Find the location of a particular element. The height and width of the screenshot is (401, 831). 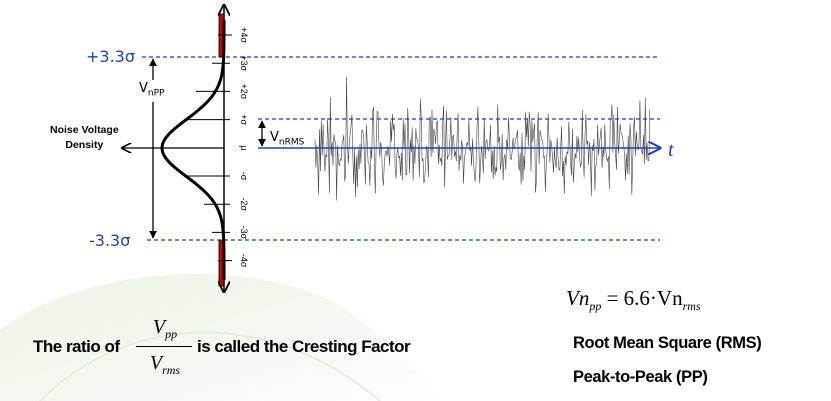

gaussian-curve is located at coordinates (193, 150).